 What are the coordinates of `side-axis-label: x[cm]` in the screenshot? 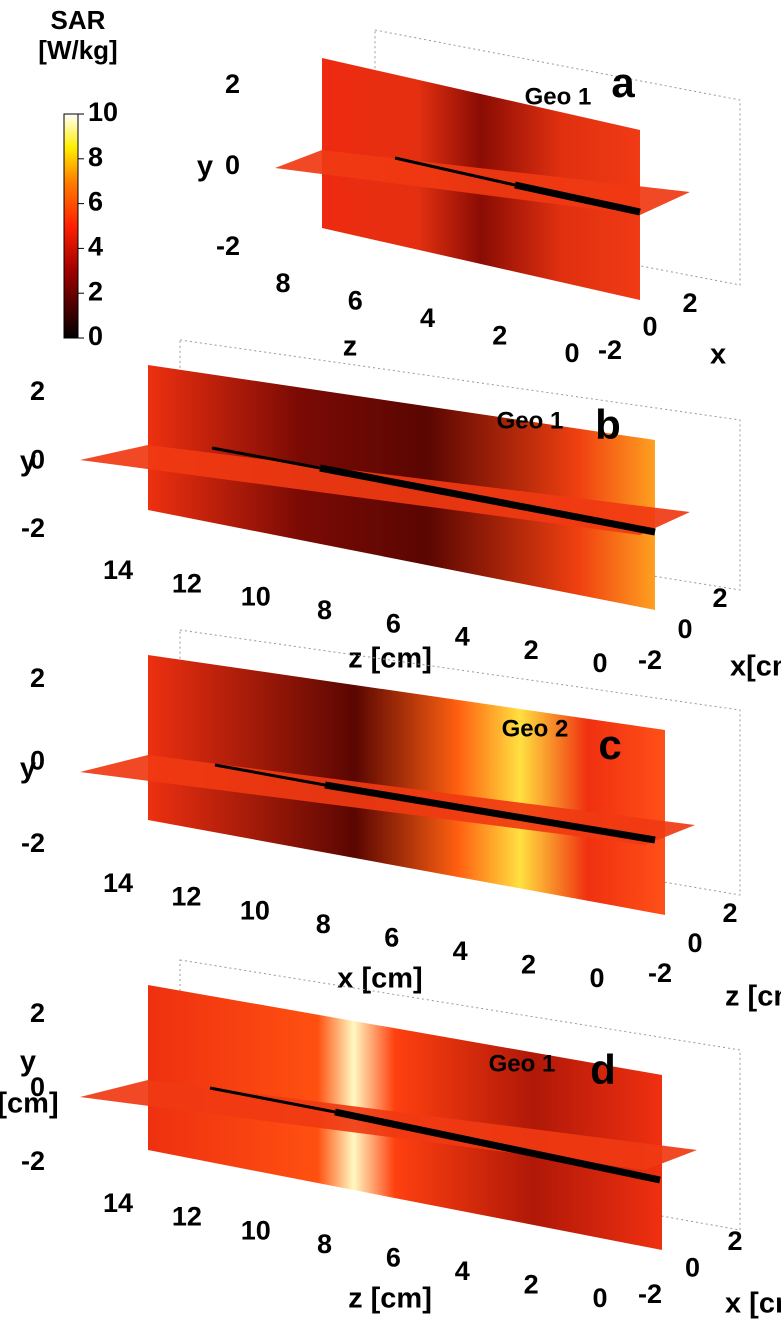 It's located at (755, 667).